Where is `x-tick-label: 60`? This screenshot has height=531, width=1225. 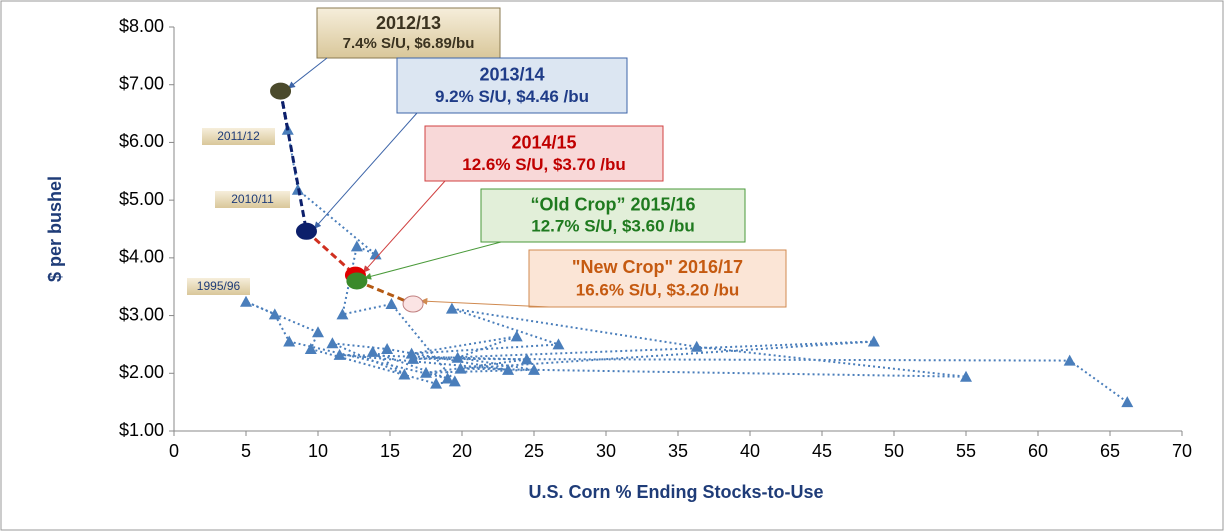 x-tick-label: 60 is located at coordinates (1038, 451).